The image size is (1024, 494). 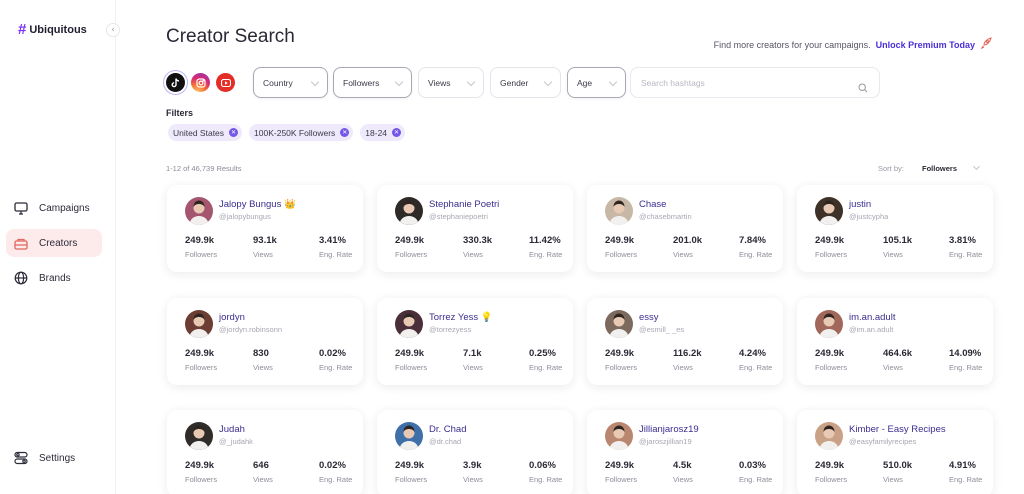 What do you see at coordinates (755, 360) in the screenshot?
I see `eng-rate-stat: 4.24% Eng. Rate` at bounding box center [755, 360].